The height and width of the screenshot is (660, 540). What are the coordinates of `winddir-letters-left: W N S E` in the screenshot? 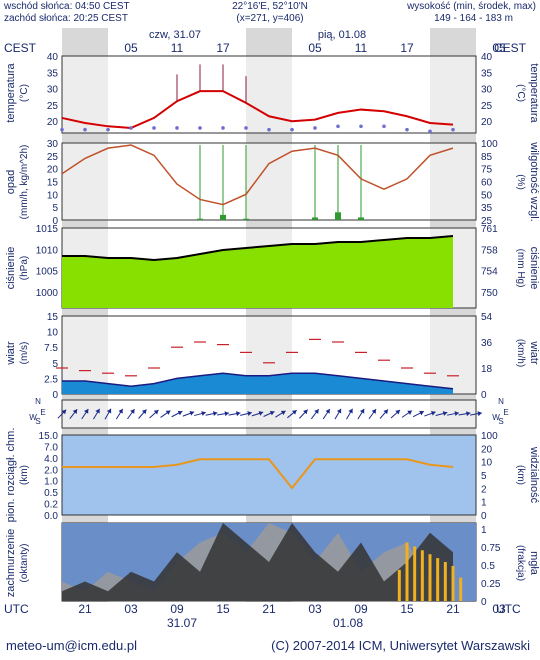 It's located at (37, 411).